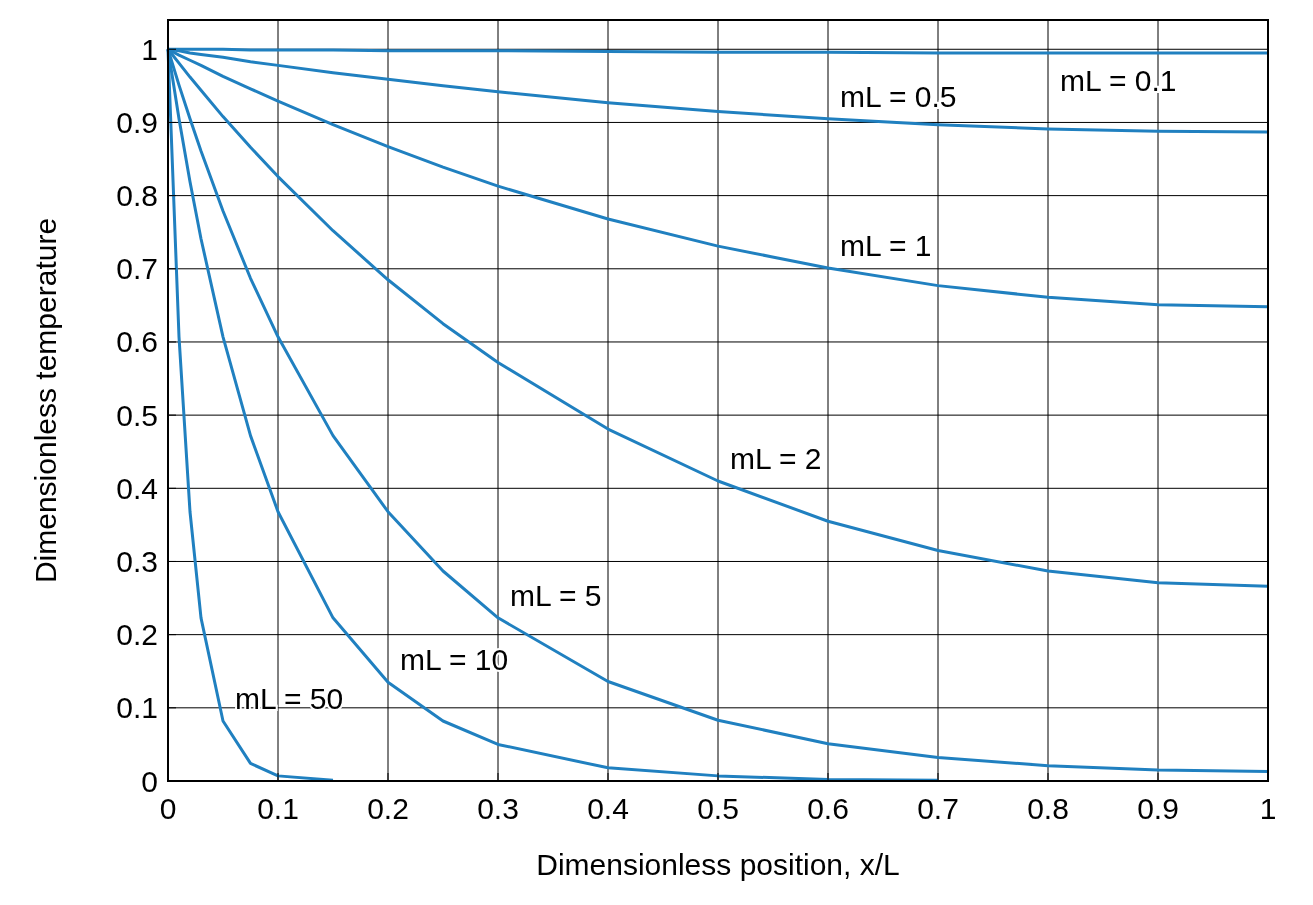  I want to click on y-tick-label: 0.4, so click(137, 488).